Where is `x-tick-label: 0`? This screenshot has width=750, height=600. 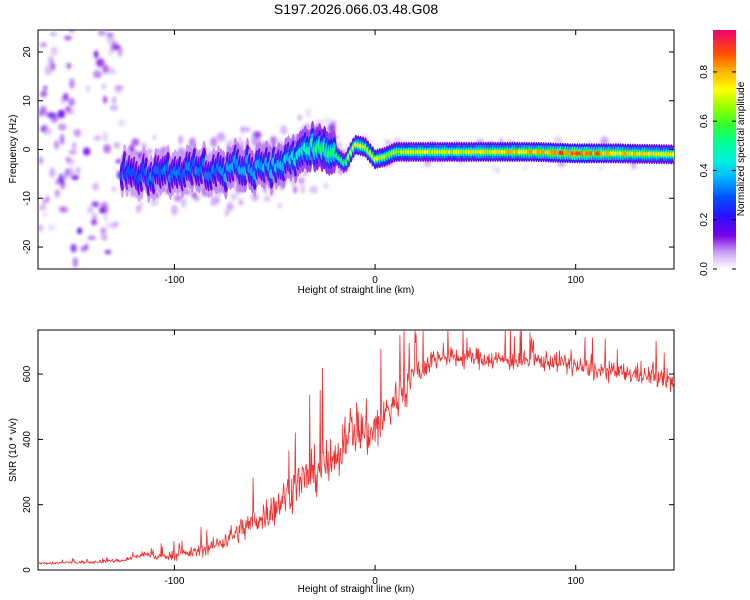 x-tick-label: 0 is located at coordinates (375, 581).